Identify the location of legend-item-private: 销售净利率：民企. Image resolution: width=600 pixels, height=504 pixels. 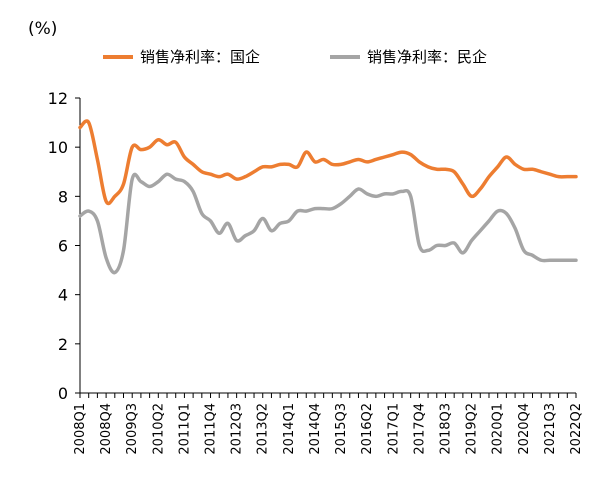
(408, 57).